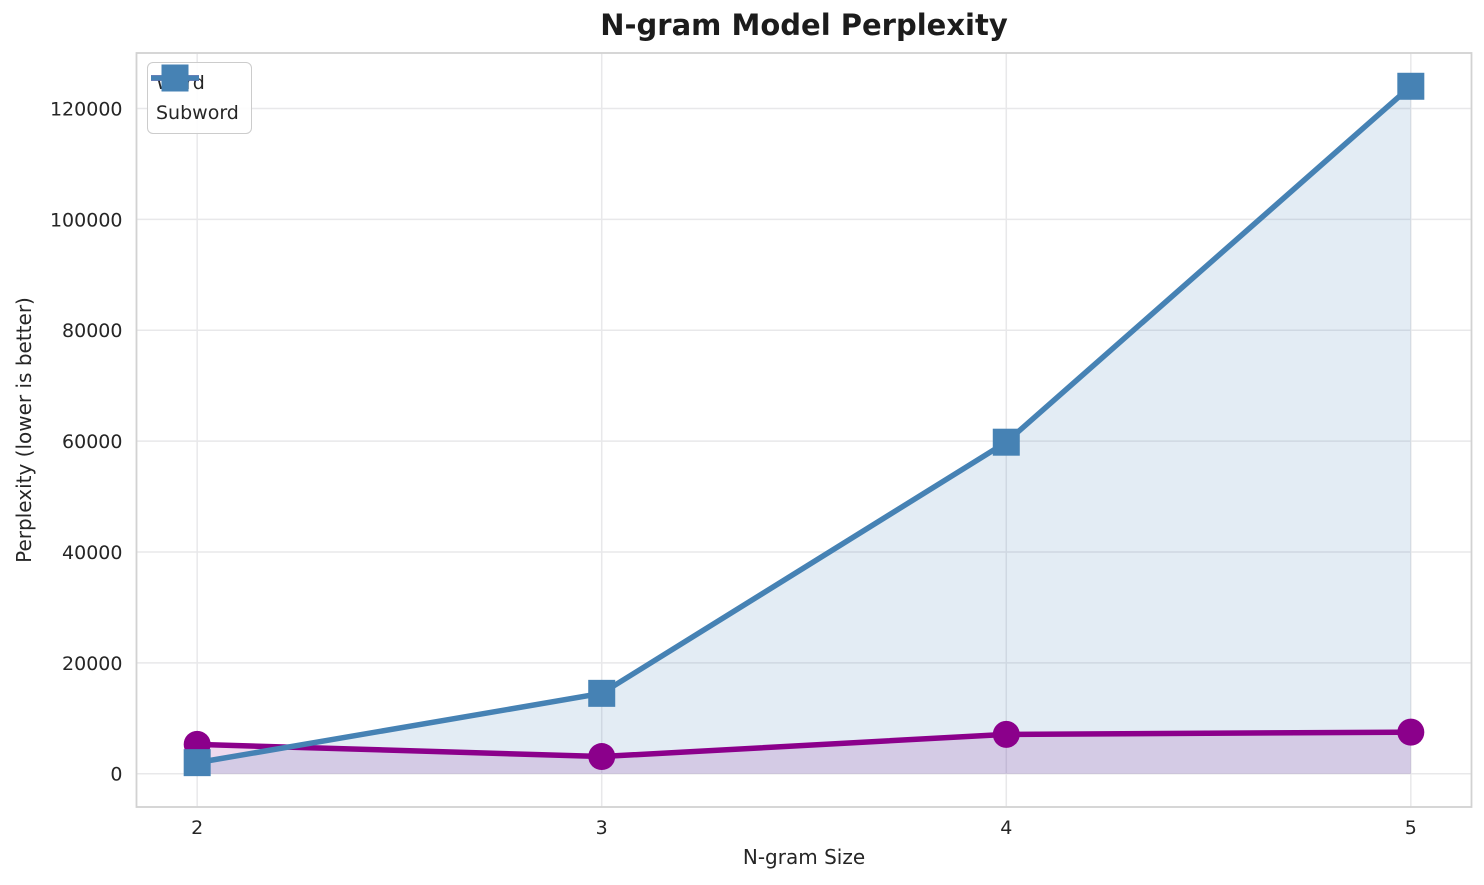 The image size is (1484, 885). What do you see at coordinates (86, 220) in the screenshot?
I see `y-tick-label: 100000` at bounding box center [86, 220].